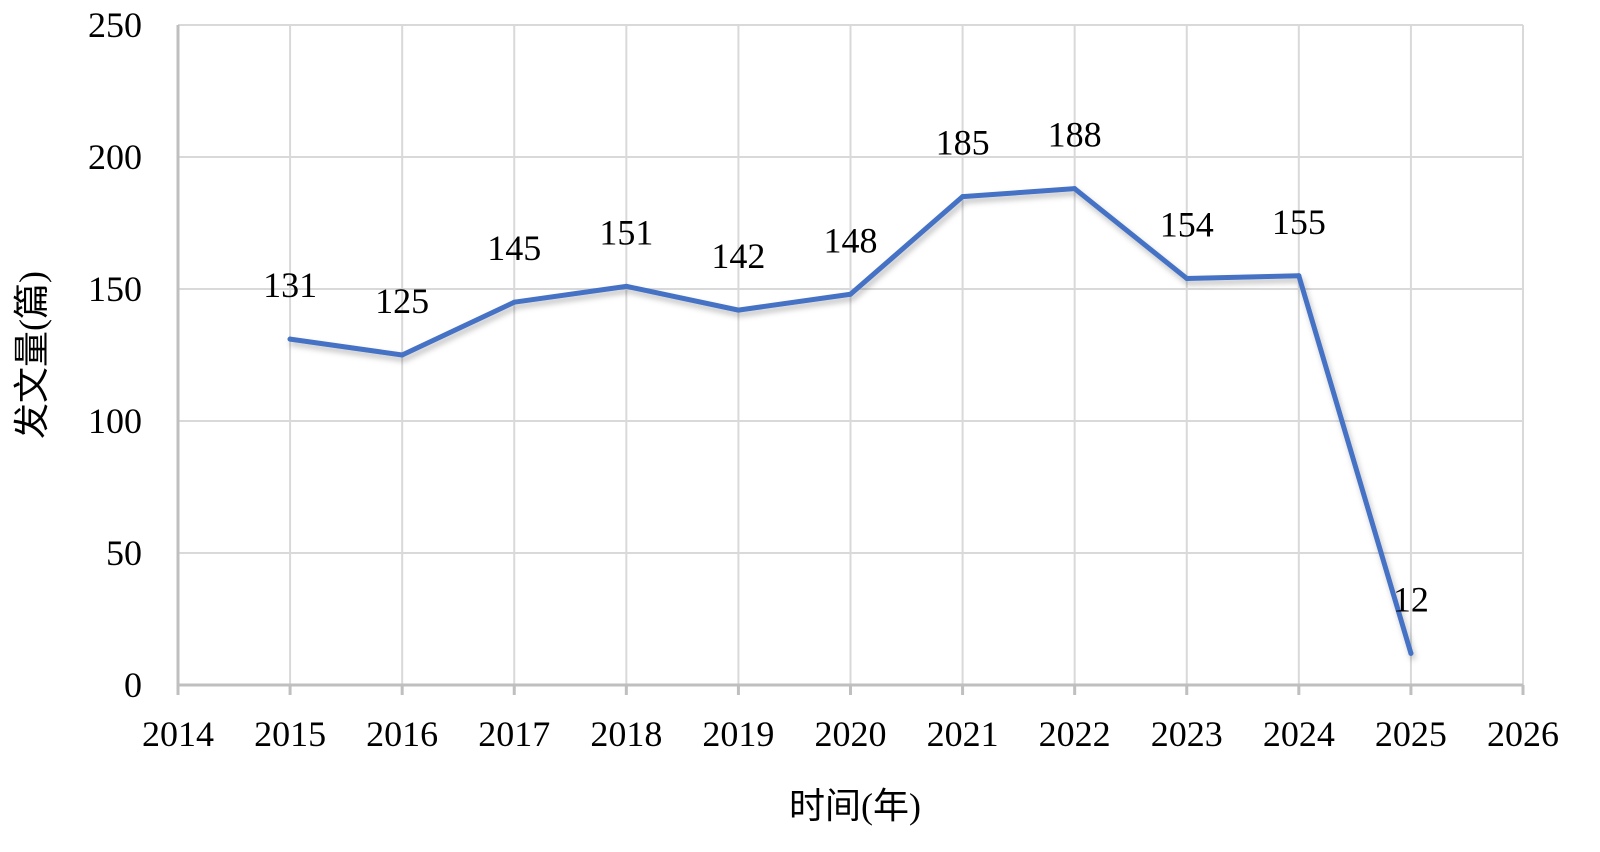 This screenshot has height=852, width=1600. I want to click on data-label: 142, so click(738, 256).